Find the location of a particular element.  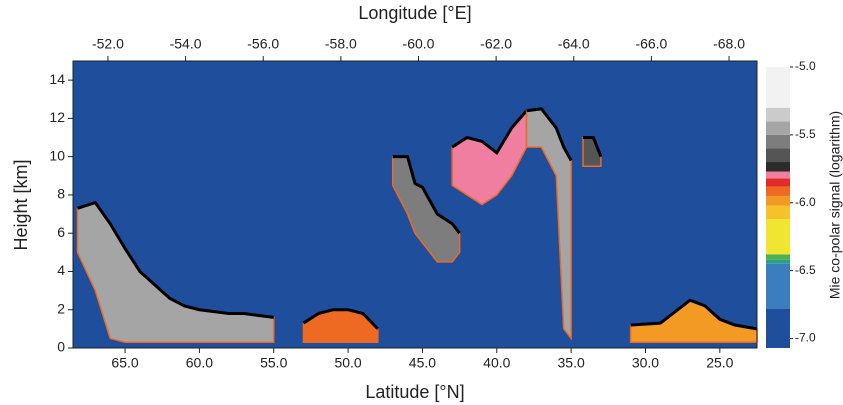

x-axis-label: Latitude [°N] is located at coordinates (414, 392).